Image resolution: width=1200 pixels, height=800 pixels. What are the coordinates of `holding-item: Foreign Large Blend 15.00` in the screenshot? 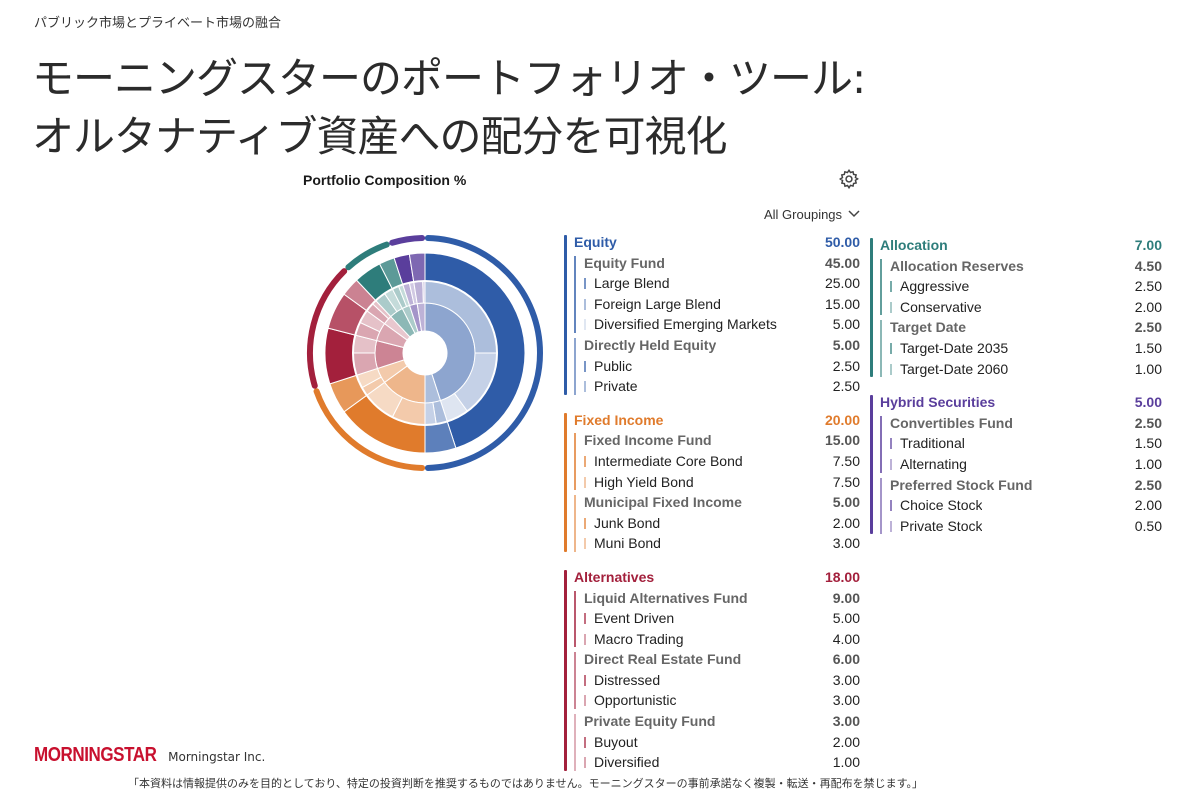 It's located at (722, 304).